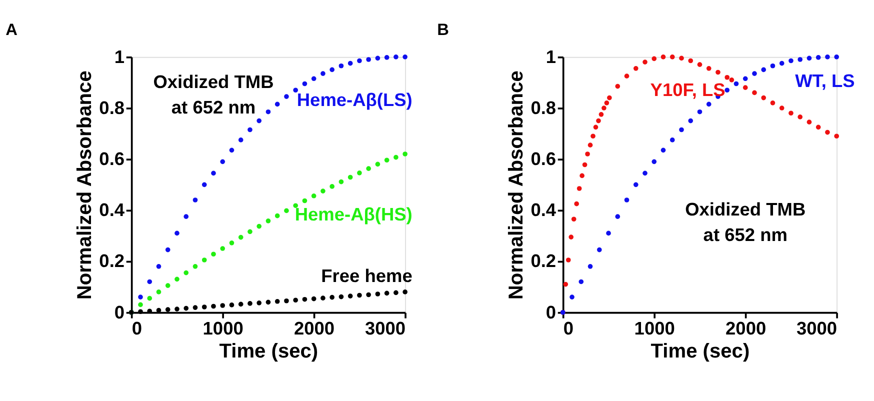 This screenshot has width=874, height=401. Describe the element at coordinates (366, 275) in the screenshot. I see `series-label: Free heme` at that location.